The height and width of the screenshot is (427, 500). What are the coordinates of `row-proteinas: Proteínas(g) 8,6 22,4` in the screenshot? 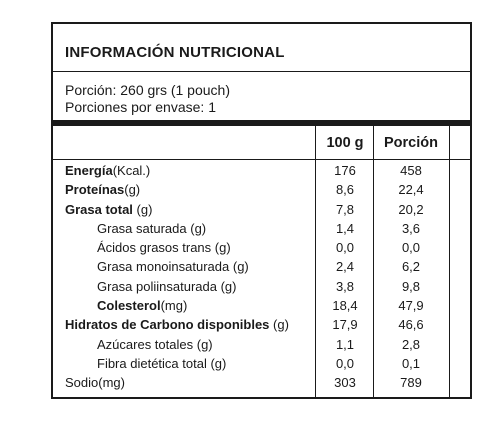 It's located at (261, 189).